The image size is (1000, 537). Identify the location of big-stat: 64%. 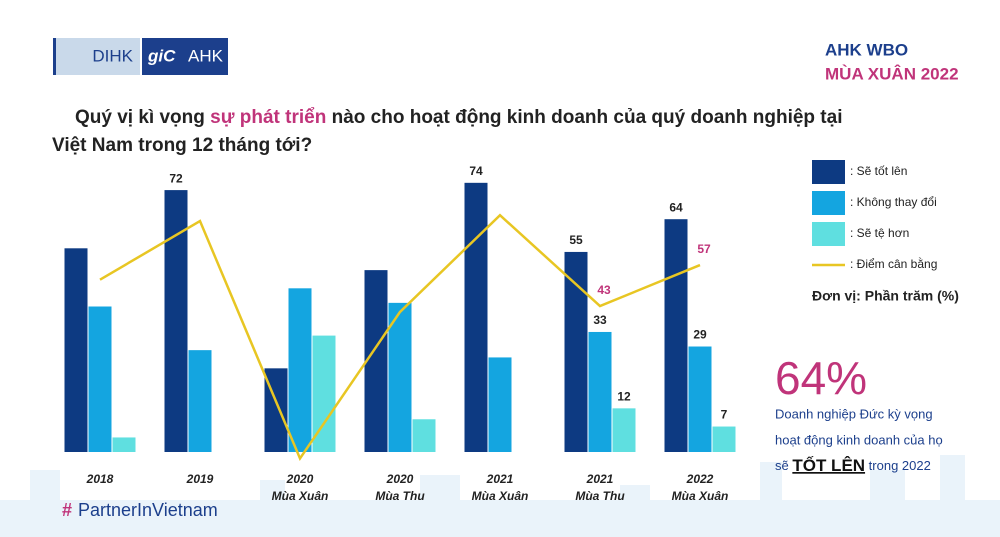
(821, 378).